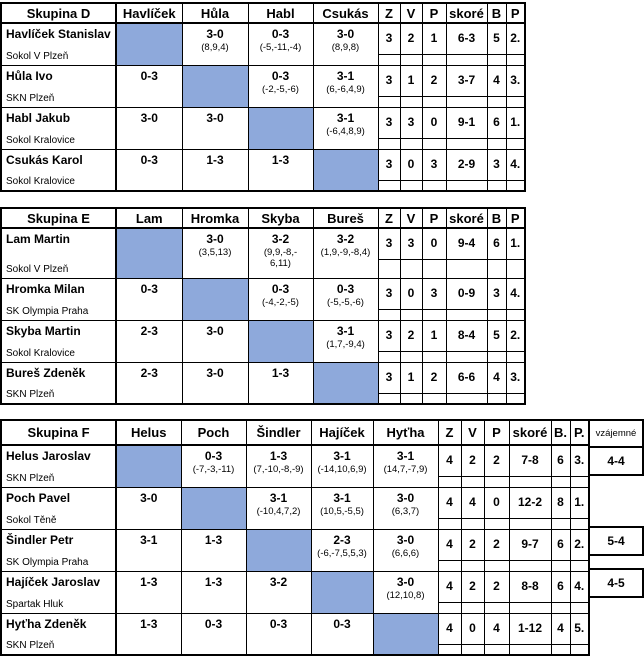 This screenshot has width=644, height=671. I want to click on stat-cell: 6-6, so click(466, 383).